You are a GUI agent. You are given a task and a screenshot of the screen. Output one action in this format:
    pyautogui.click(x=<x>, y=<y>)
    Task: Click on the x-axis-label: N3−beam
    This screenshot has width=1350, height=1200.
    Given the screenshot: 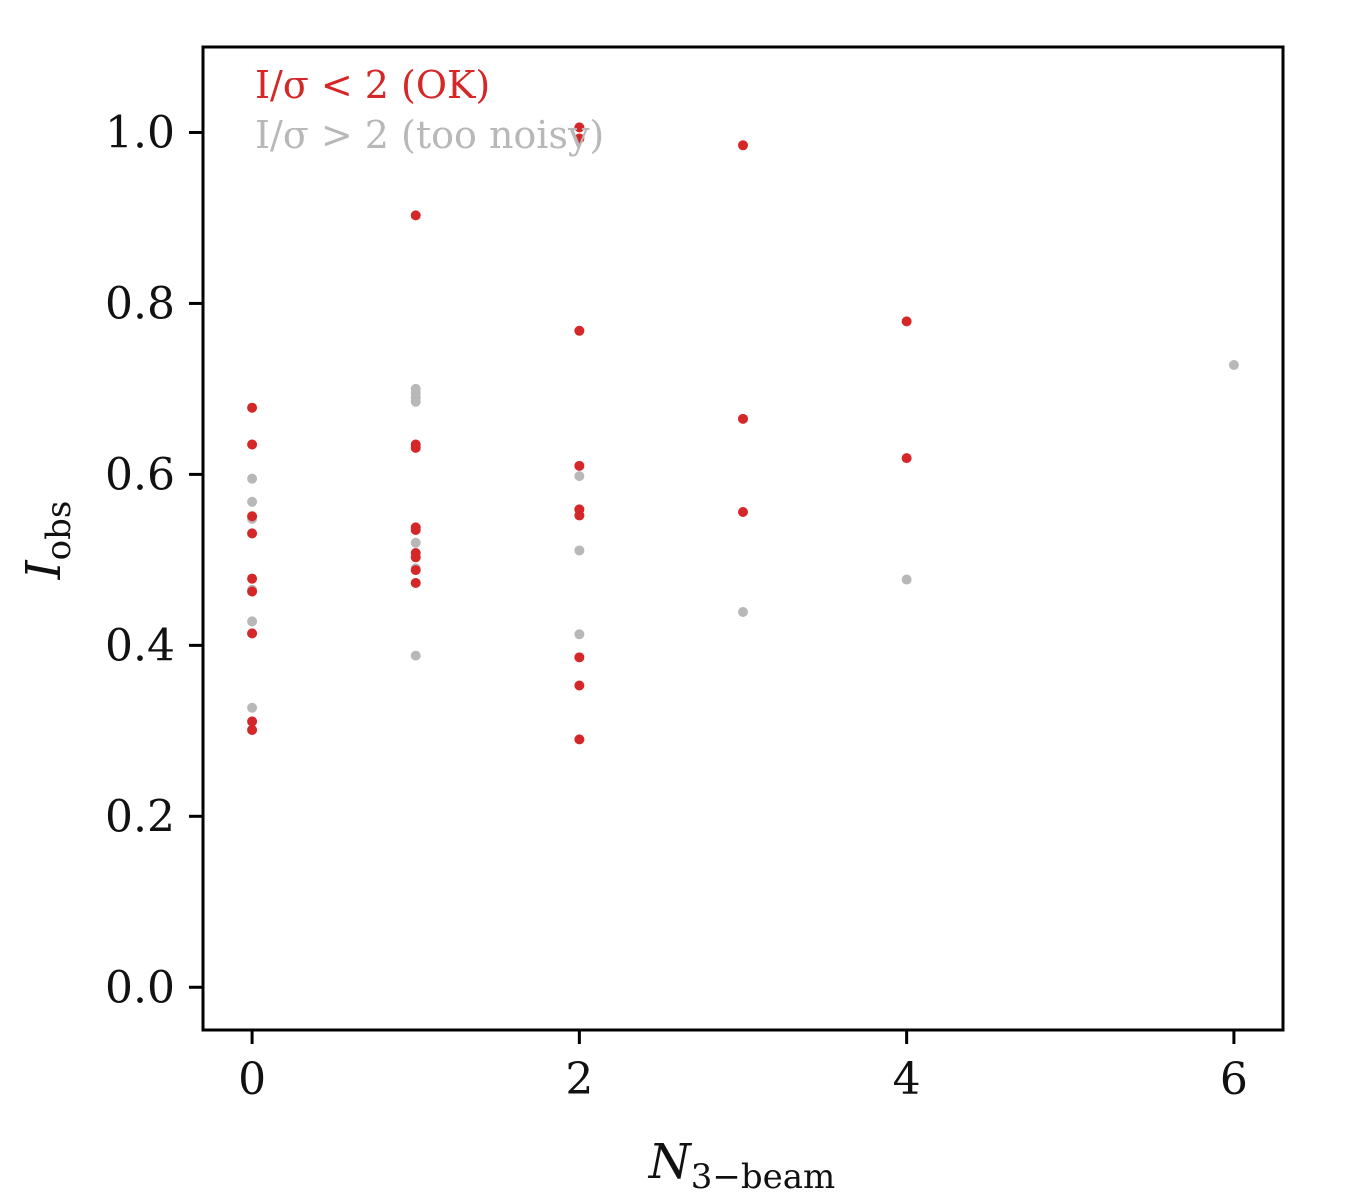 What is the action you would take?
    pyautogui.click(x=742, y=1165)
    